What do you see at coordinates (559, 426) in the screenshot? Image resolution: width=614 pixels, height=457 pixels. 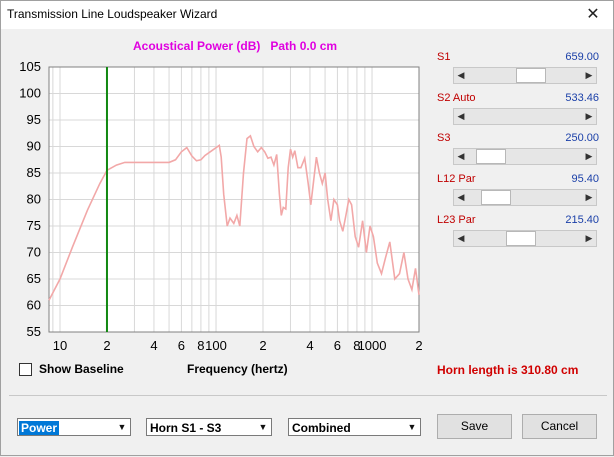 I see `cancel-button: Cancel` at bounding box center [559, 426].